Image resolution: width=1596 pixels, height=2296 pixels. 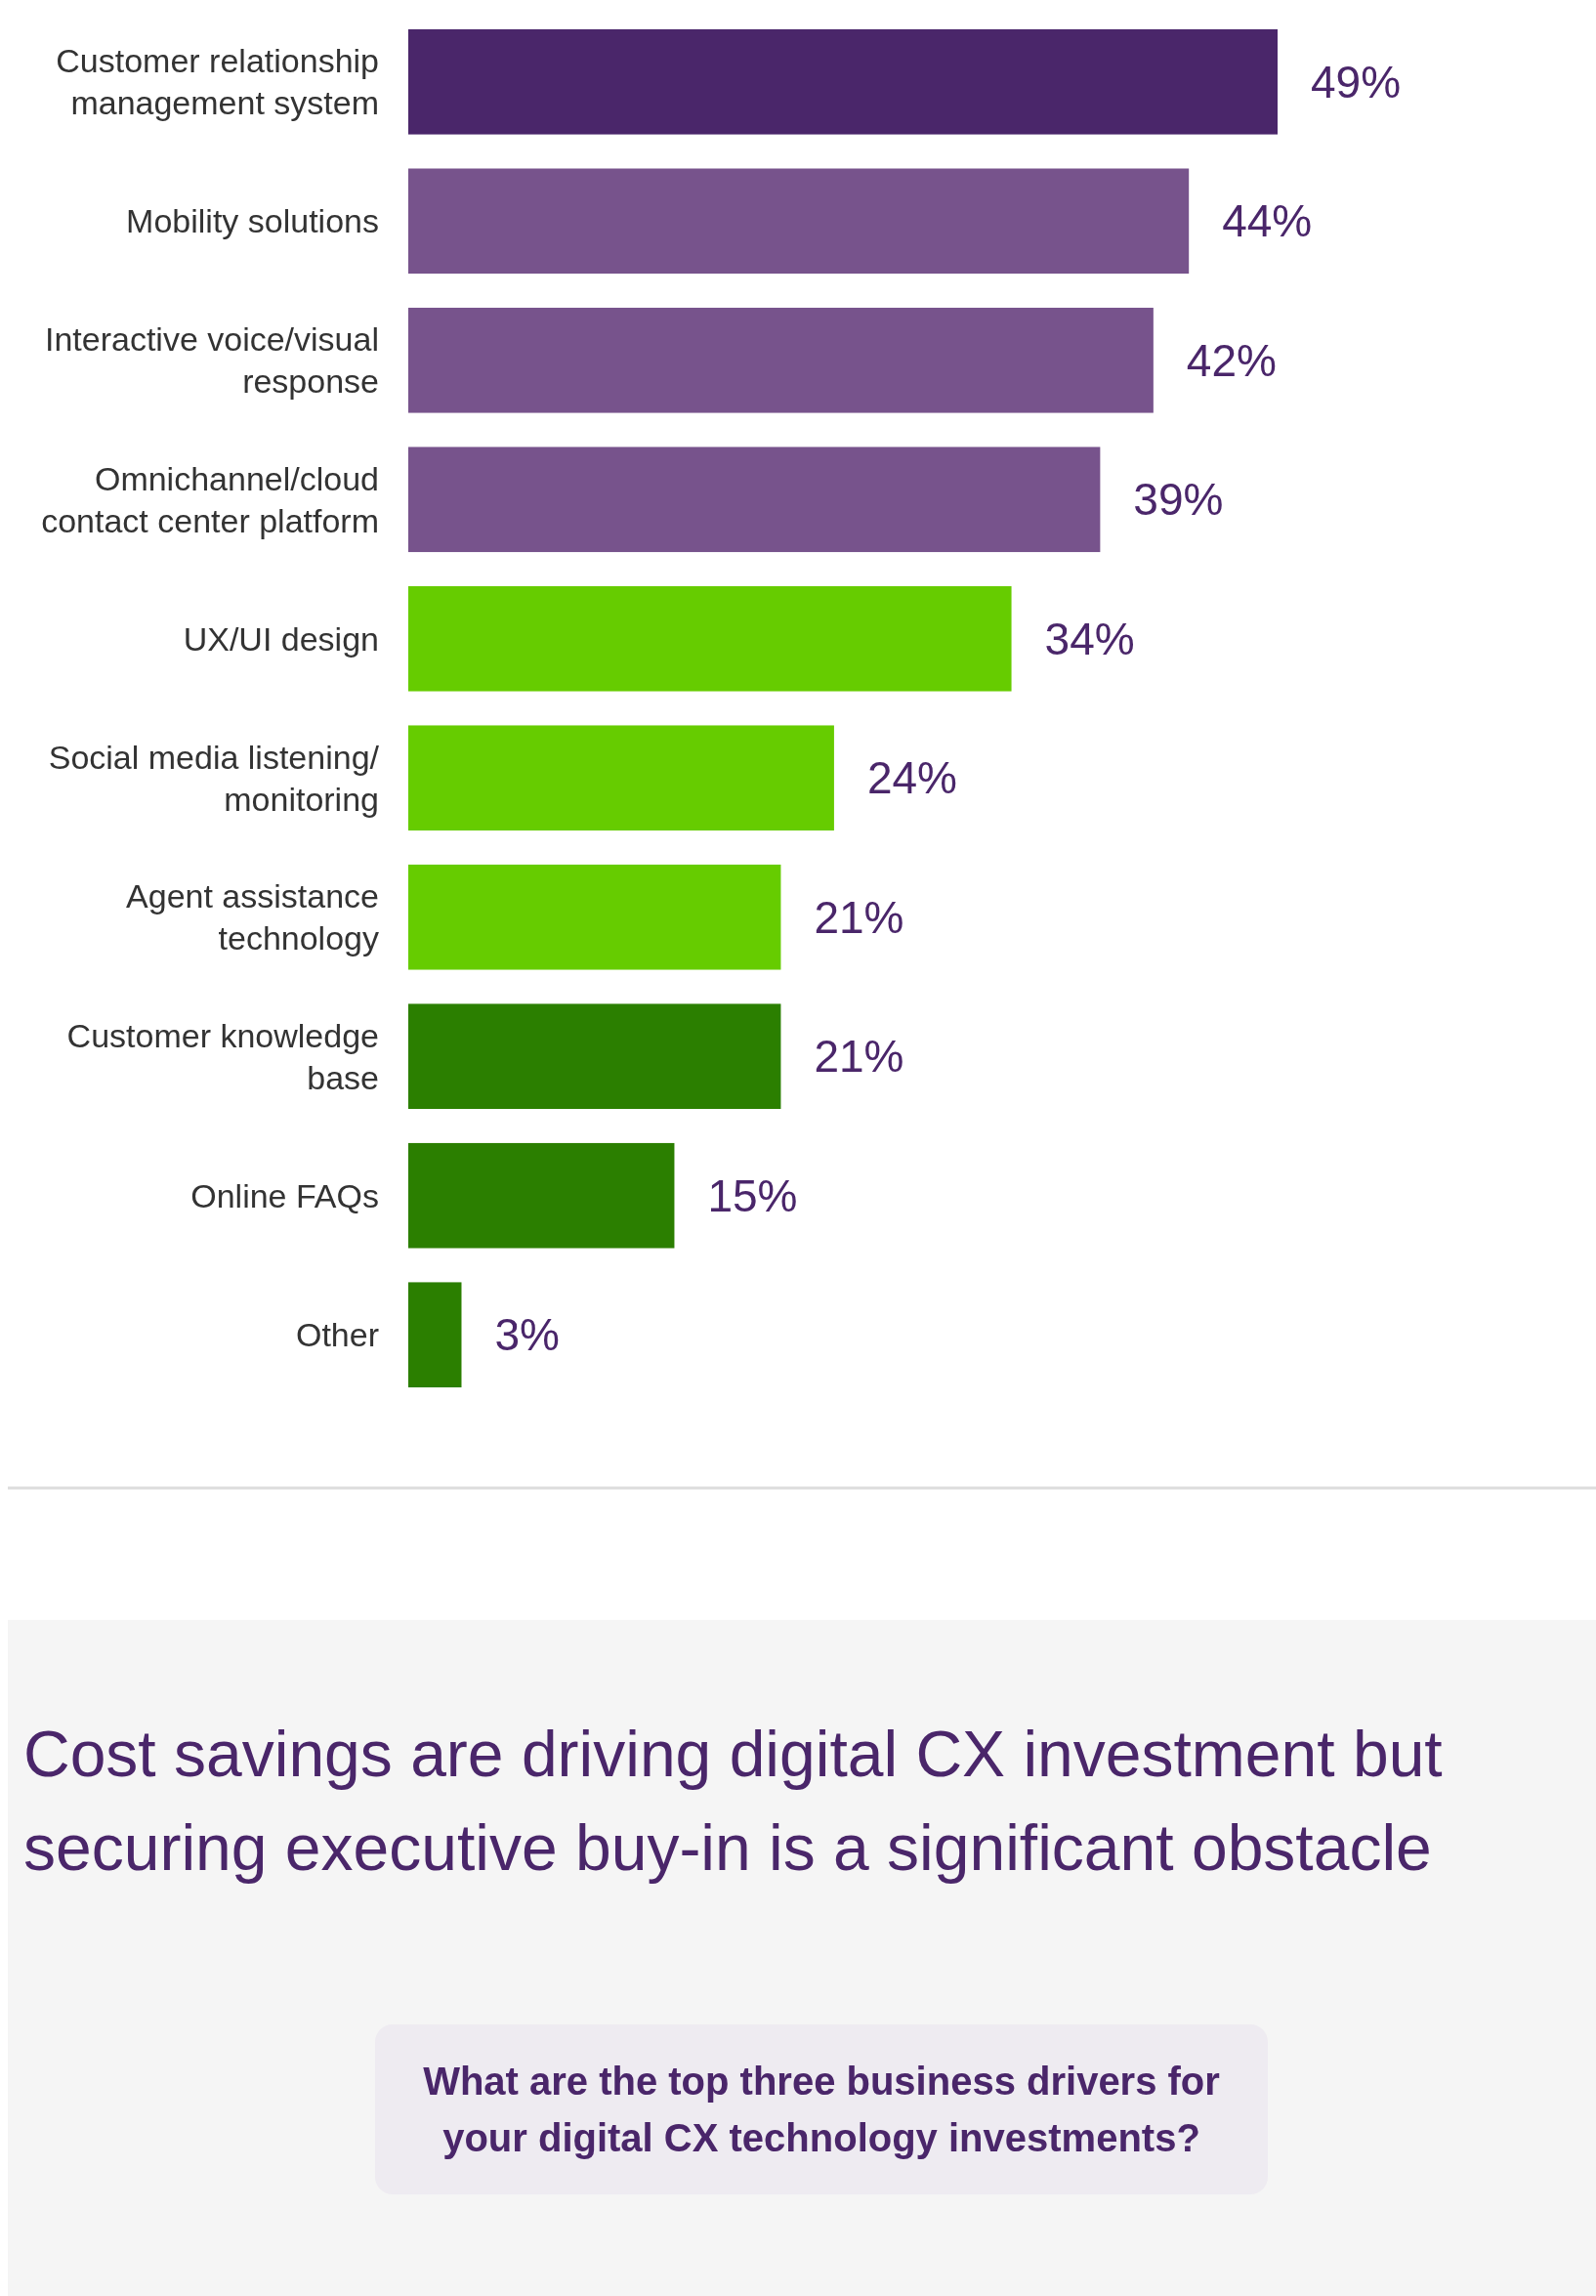 I want to click on y-tick-label: Interactive voice/visual response, so click(x=211, y=360).